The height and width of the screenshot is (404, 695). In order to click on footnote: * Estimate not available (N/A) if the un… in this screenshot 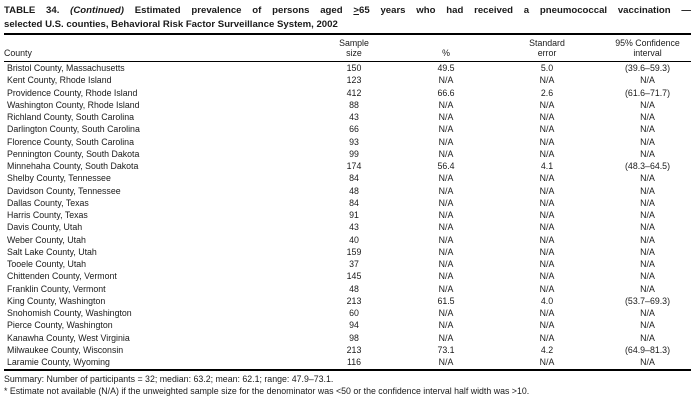, I will do `click(267, 390)`.